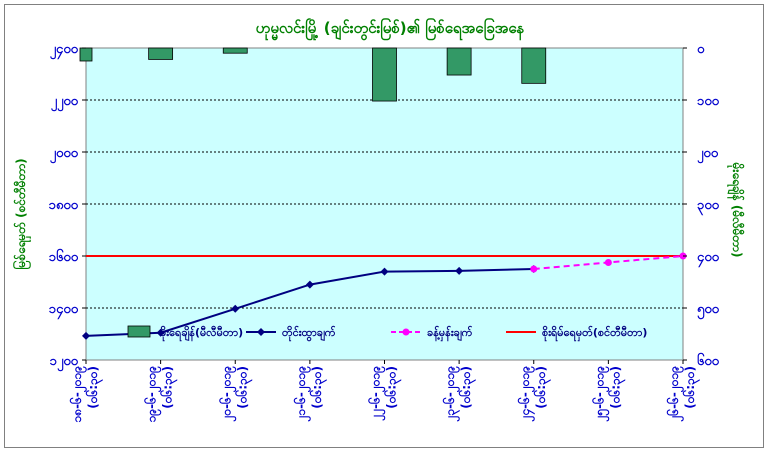  I want to click on legend-label: တိုင်းထွာချက်, so click(309, 333).